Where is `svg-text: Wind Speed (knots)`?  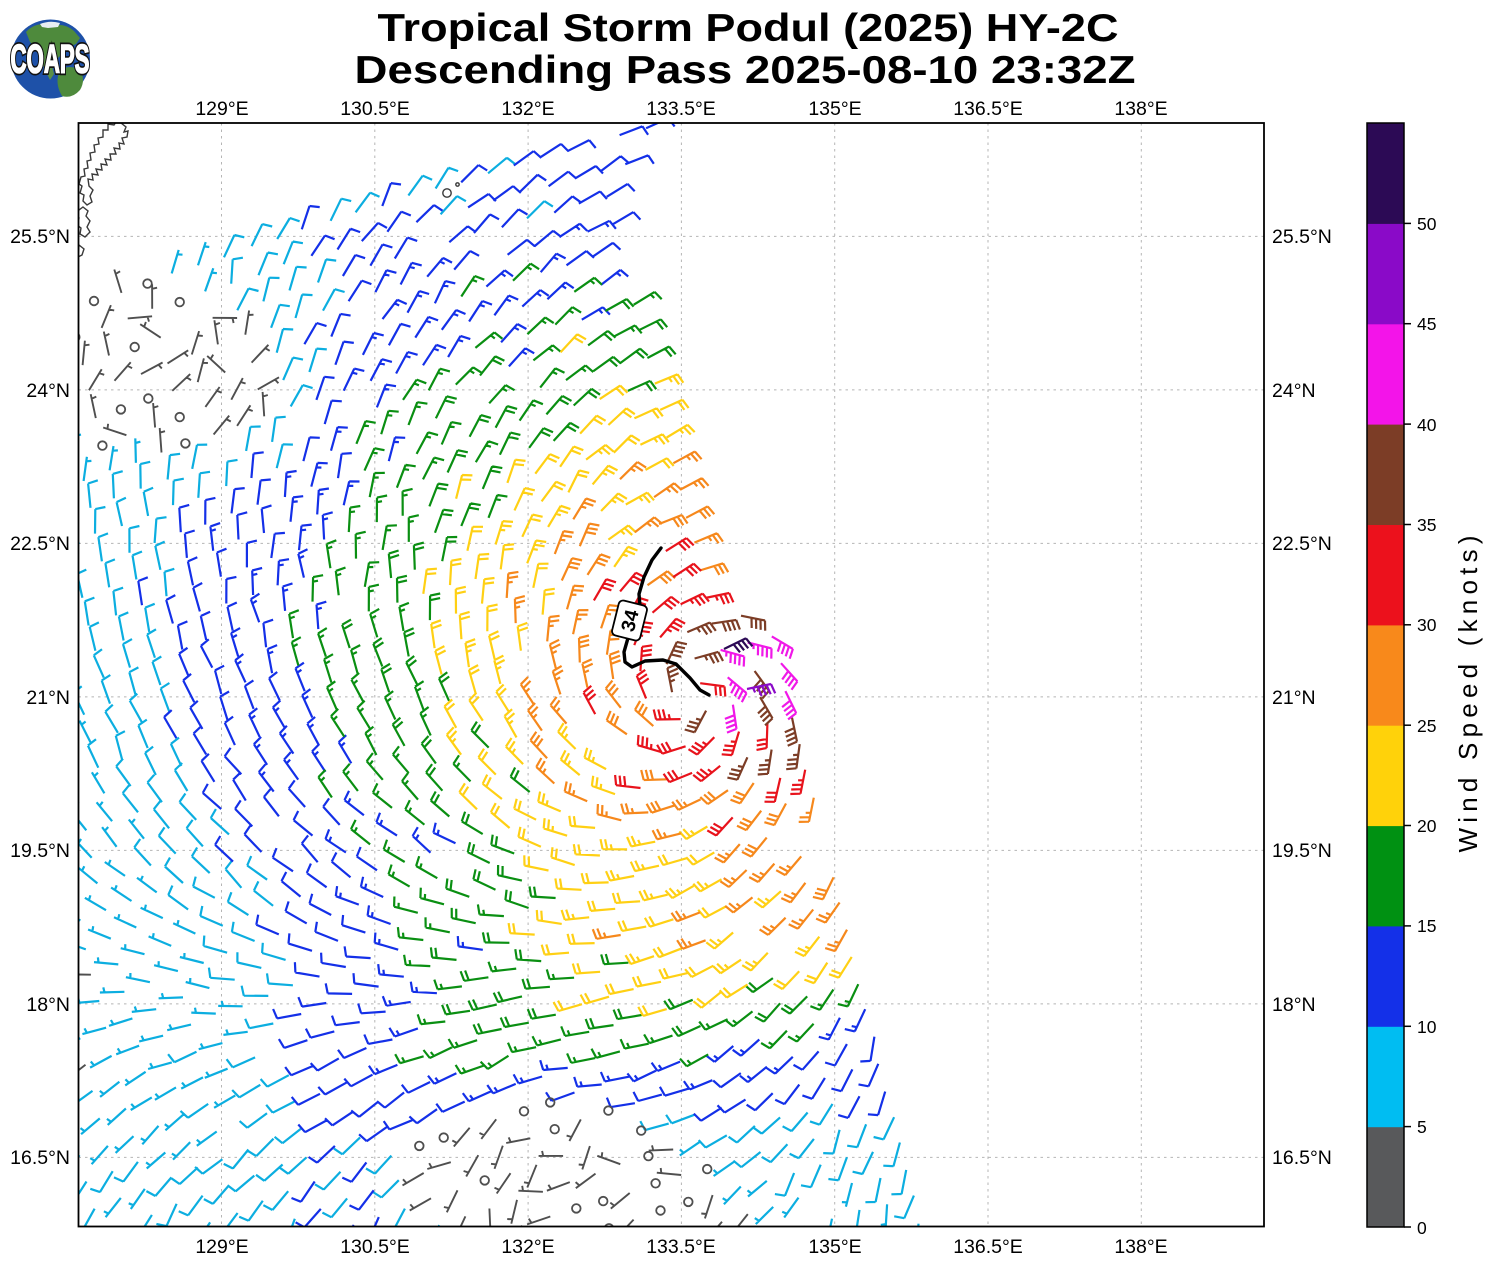 svg-text: Wind Speed (knots) is located at coordinates (1468, 694).